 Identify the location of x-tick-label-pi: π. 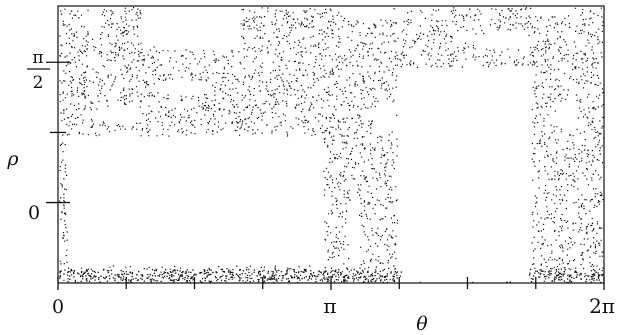
(329, 306).